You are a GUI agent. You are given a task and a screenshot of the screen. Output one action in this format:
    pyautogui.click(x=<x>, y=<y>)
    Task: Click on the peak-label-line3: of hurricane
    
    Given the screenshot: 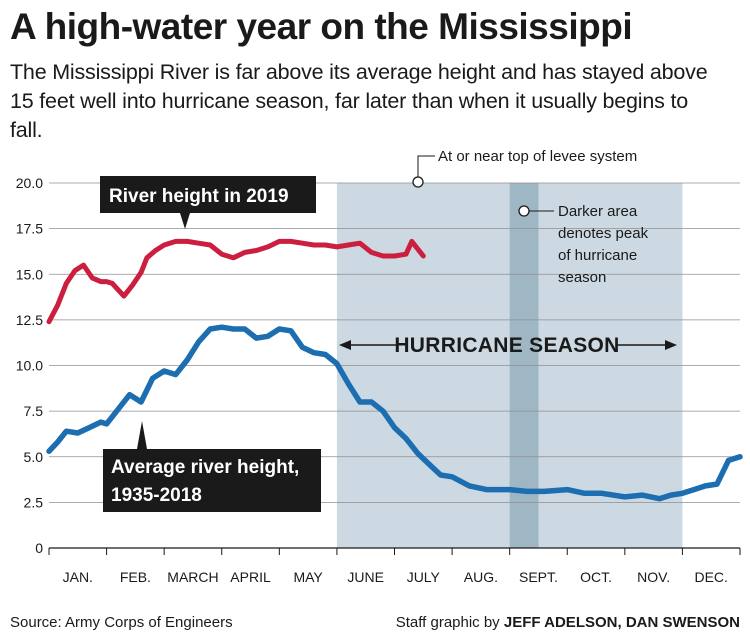 What is the action you would take?
    pyautogui.click(x=597, y=255)
    